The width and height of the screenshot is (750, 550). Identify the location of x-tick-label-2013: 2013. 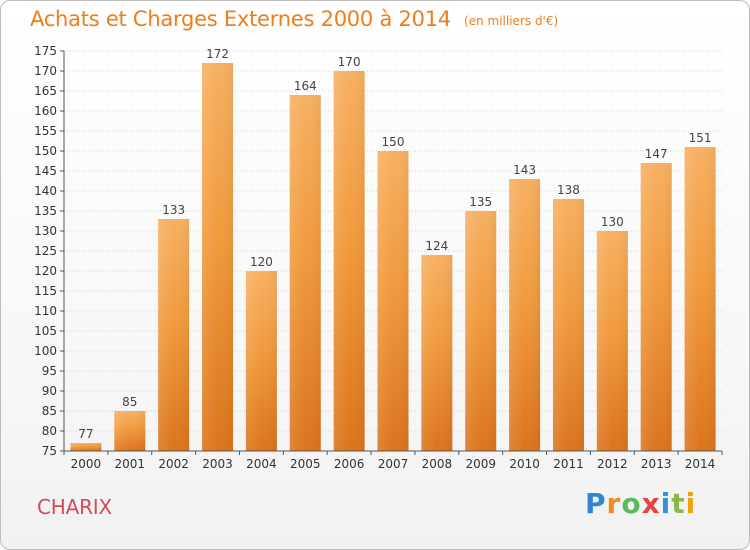
(656, 464).